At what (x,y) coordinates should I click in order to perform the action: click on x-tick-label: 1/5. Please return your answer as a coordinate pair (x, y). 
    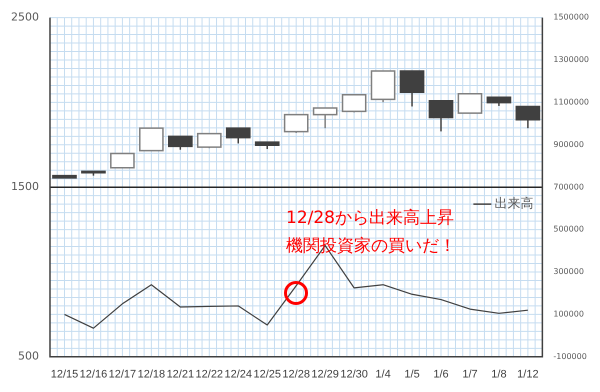
    Looking at the image, I should click on (412, 374).